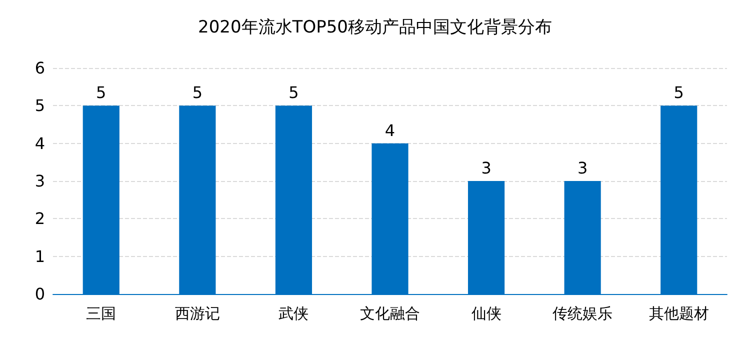  What do you see at coordinates (390, 313) in the screenshot?
I see `x-tick-label: 文化融合` at bounding box center [390, 313].